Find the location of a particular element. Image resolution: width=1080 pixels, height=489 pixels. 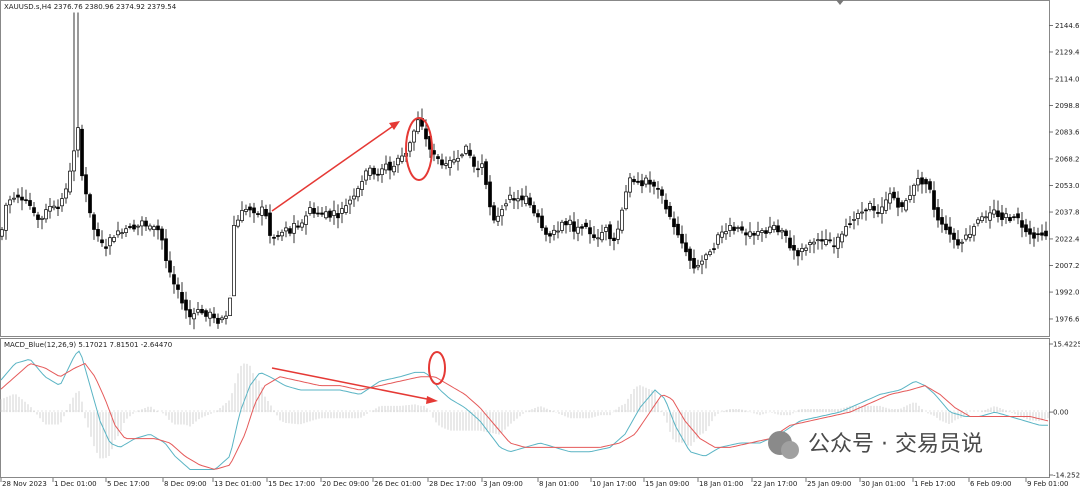

price-y-tick-label: 2144.60 is located at coordinates (1067, 26).